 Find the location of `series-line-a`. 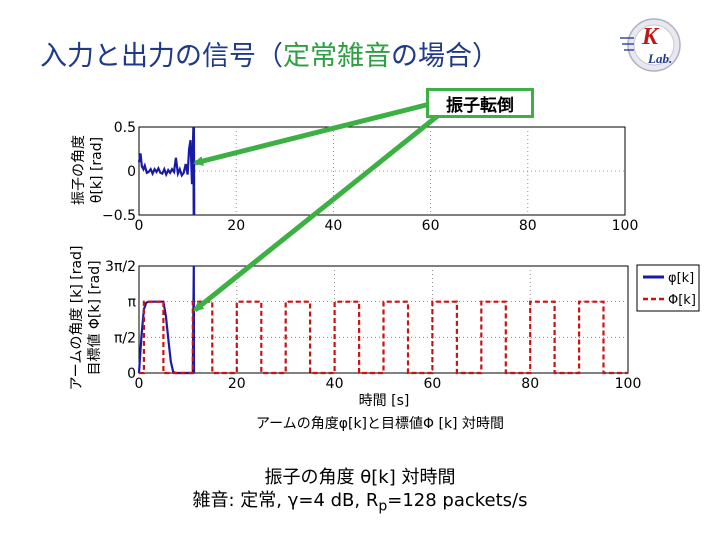

series-line-a is located at coordinates (166, 171).